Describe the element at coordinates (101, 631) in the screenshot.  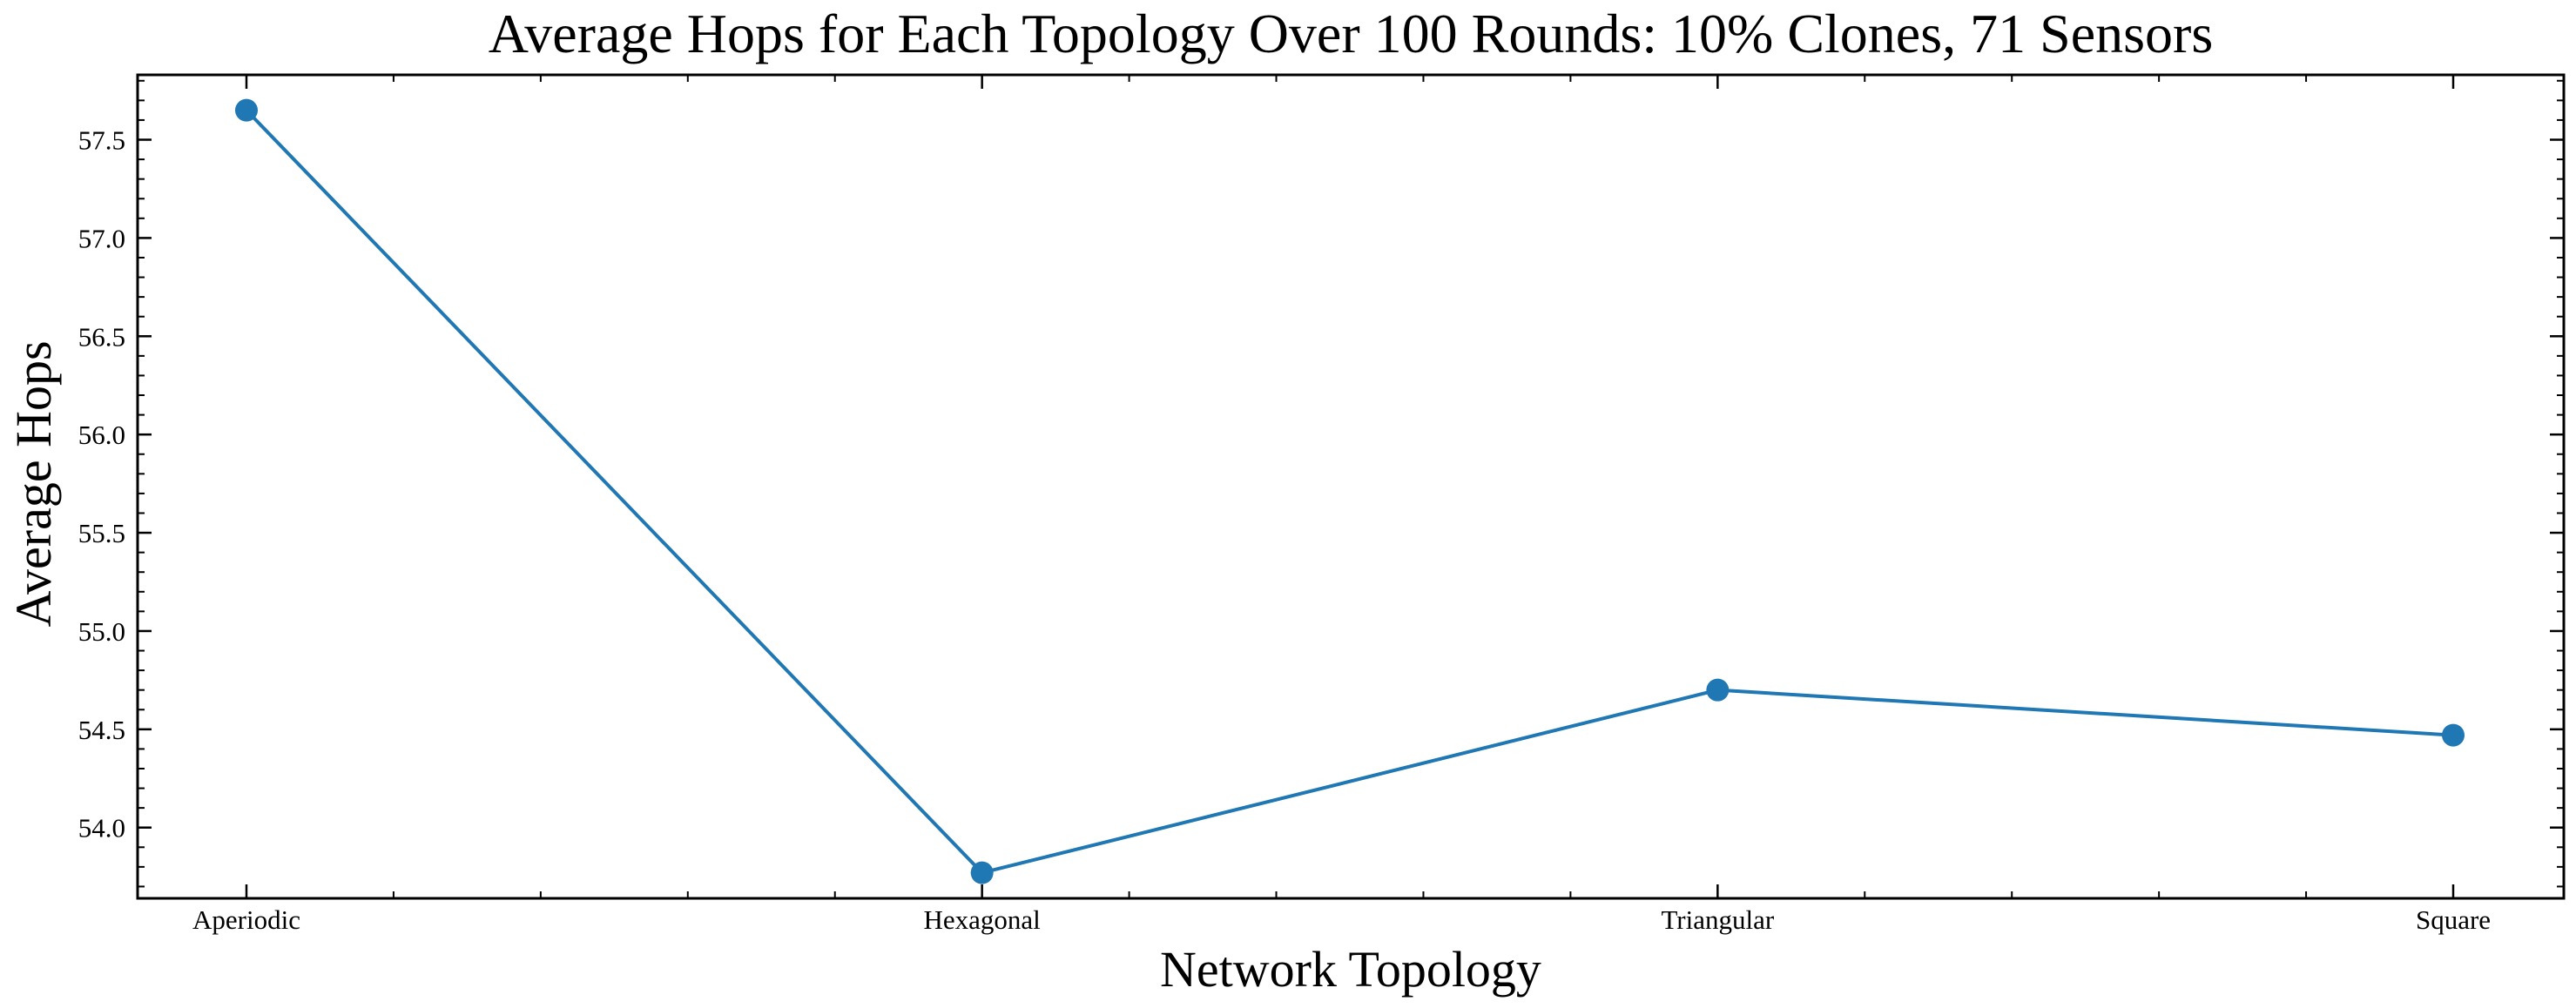
I see `y-tick-label: 55.0` at that location.